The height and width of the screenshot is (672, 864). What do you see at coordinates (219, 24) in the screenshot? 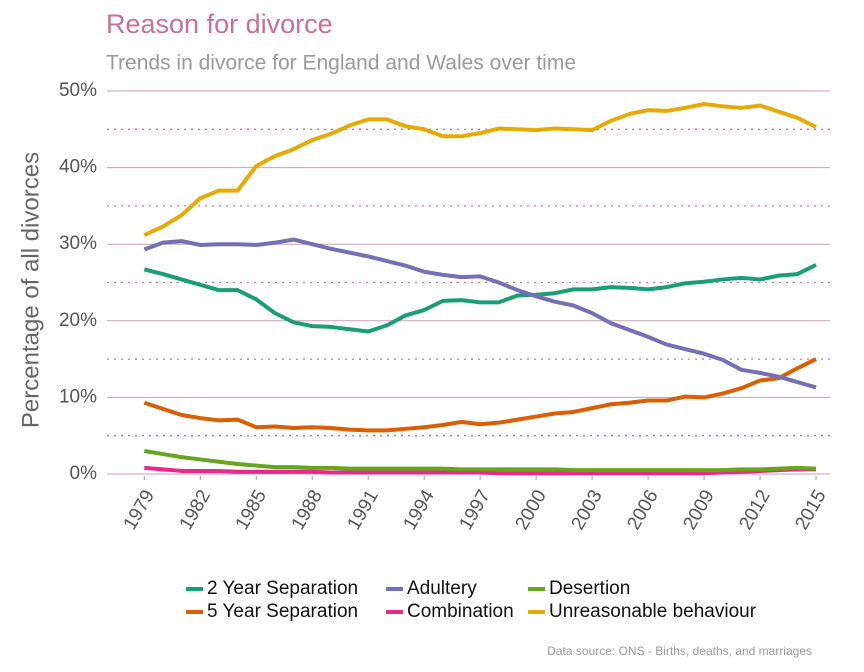
I see `chart-title: Reason for divorce` at bounding box center [219, 24].